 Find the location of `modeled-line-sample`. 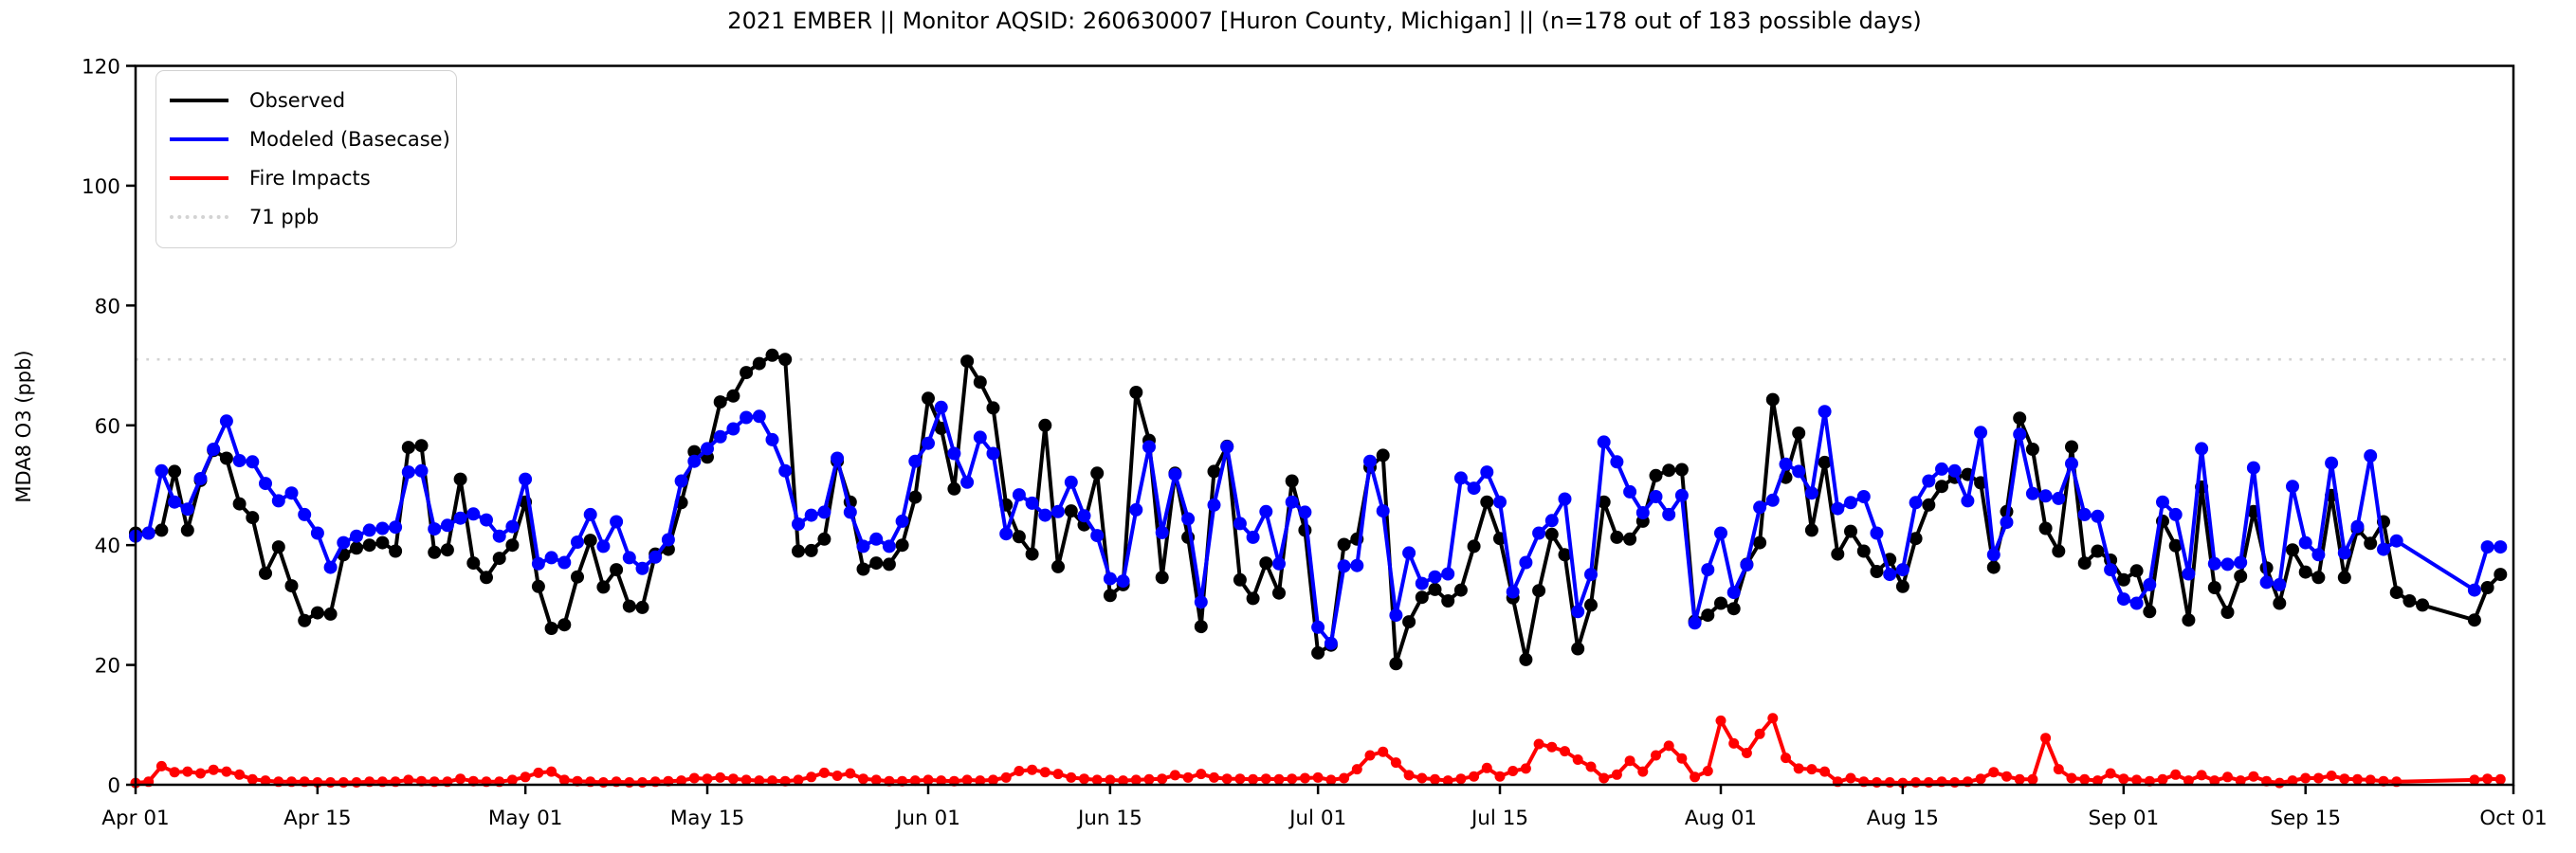

modeled-line-sample is located at coordinates (199, 138).